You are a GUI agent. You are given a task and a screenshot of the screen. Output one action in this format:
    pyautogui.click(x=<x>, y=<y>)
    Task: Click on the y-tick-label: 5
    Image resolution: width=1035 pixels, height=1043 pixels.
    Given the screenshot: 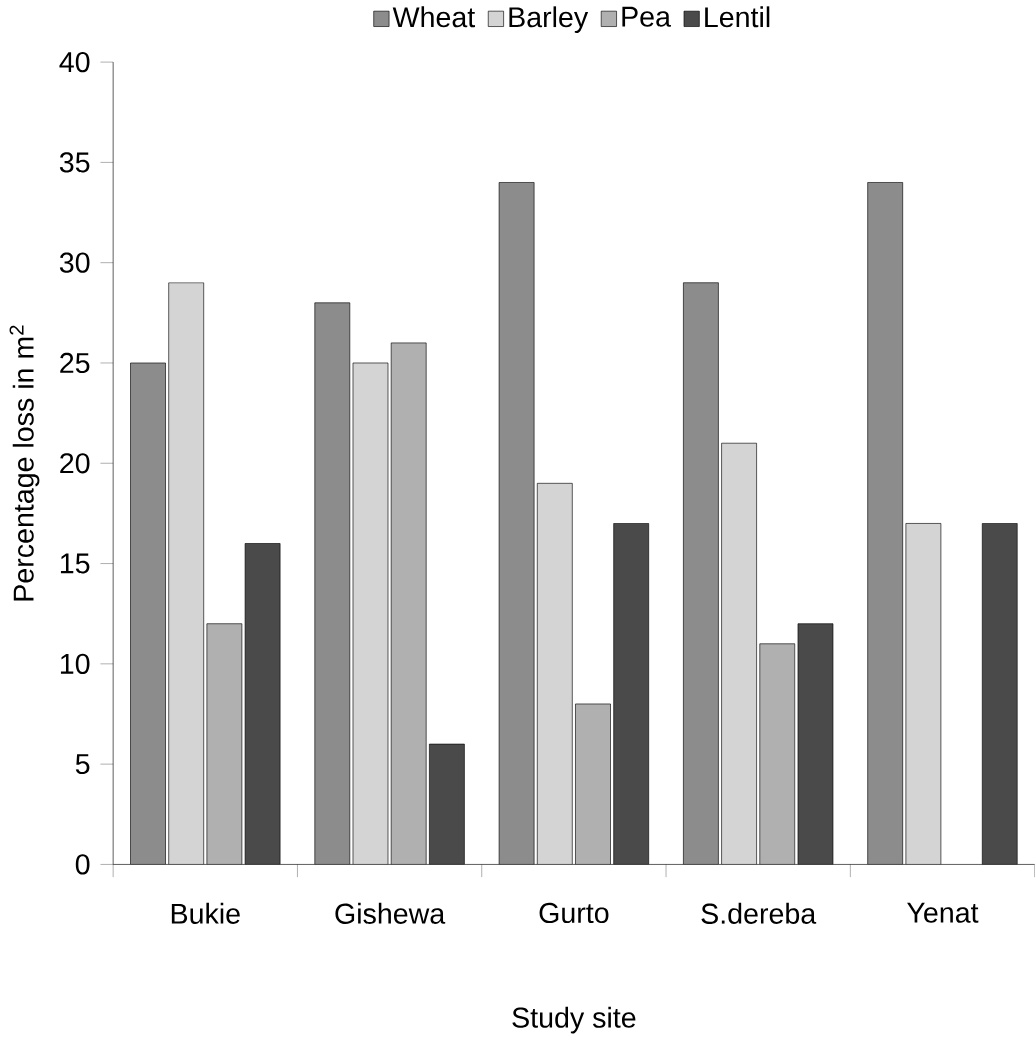 What is the action you would take?
    pyautogui.click(x=82, y=764)
    